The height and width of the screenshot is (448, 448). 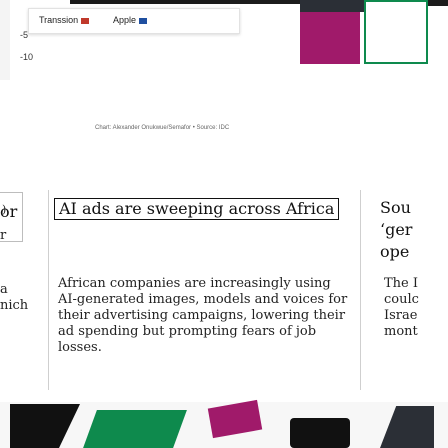 What do you see at coordinates (135, 429) in the screenshot?
I see `banner-green-shape` at bounding box center [135, 429].